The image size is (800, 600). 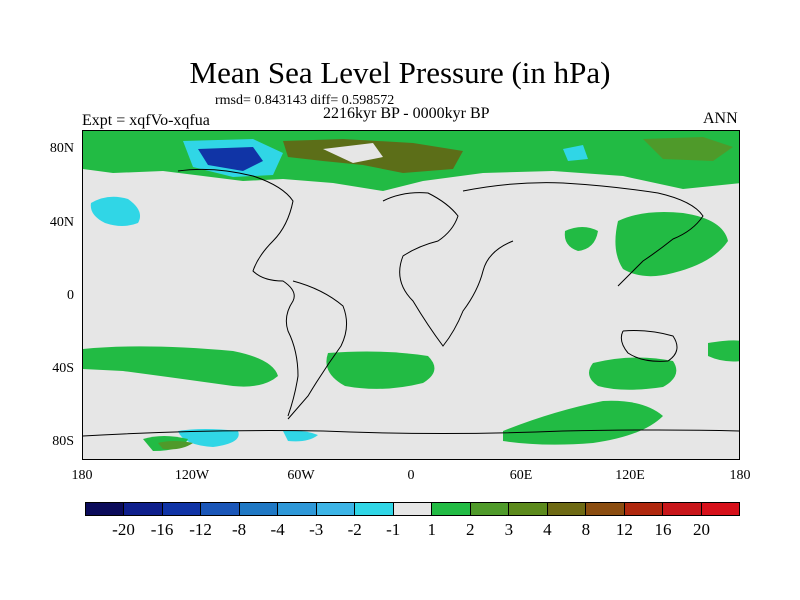 What do you see at coordinates (200, 529) in the screenshot?
I see `colorbar-label: -12` at bounding box center [200, 529].